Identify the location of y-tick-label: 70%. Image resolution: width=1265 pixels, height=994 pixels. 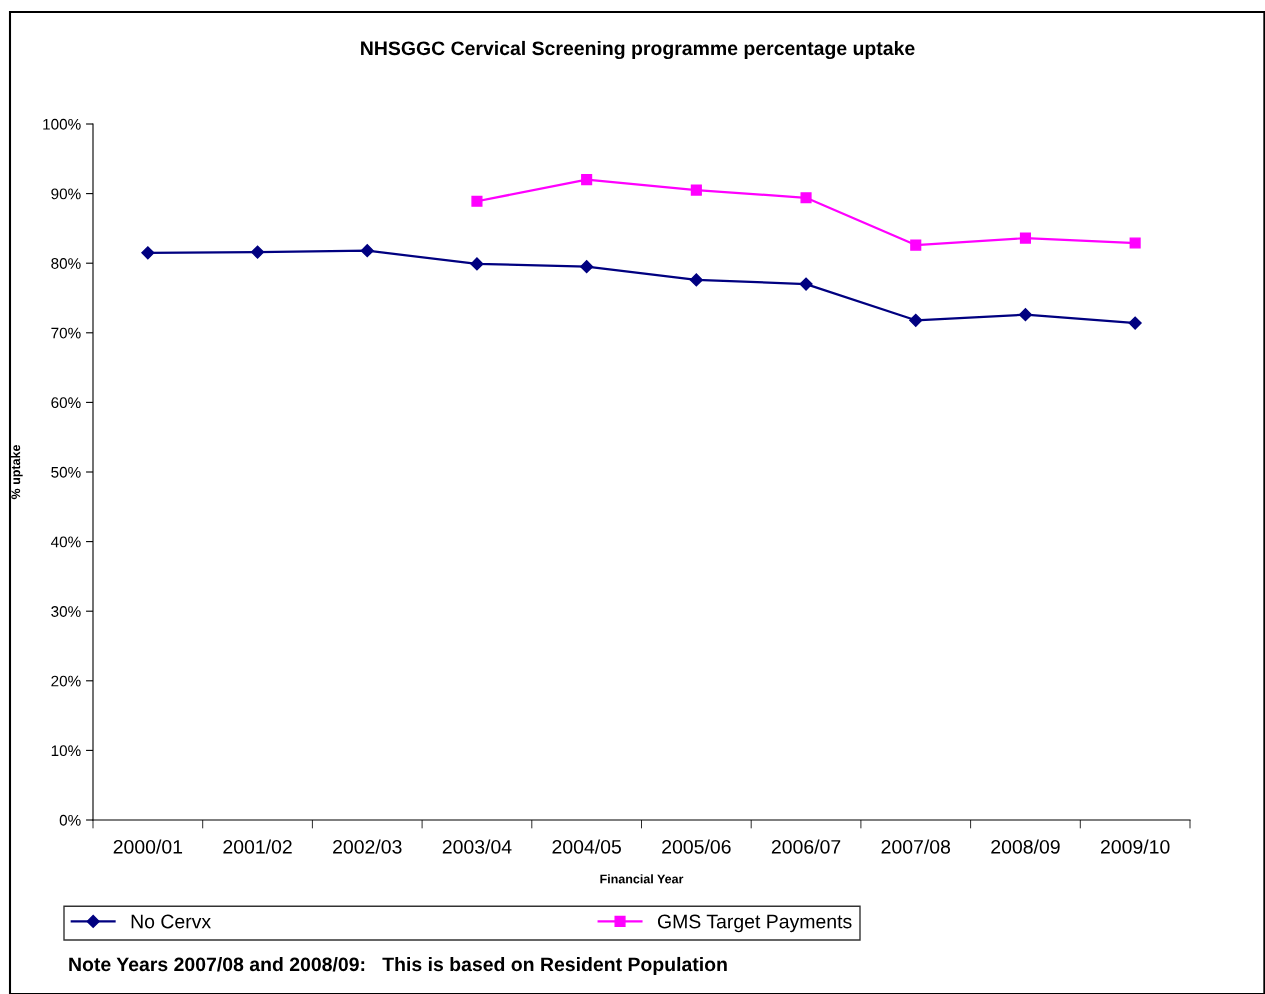
(66, 333).